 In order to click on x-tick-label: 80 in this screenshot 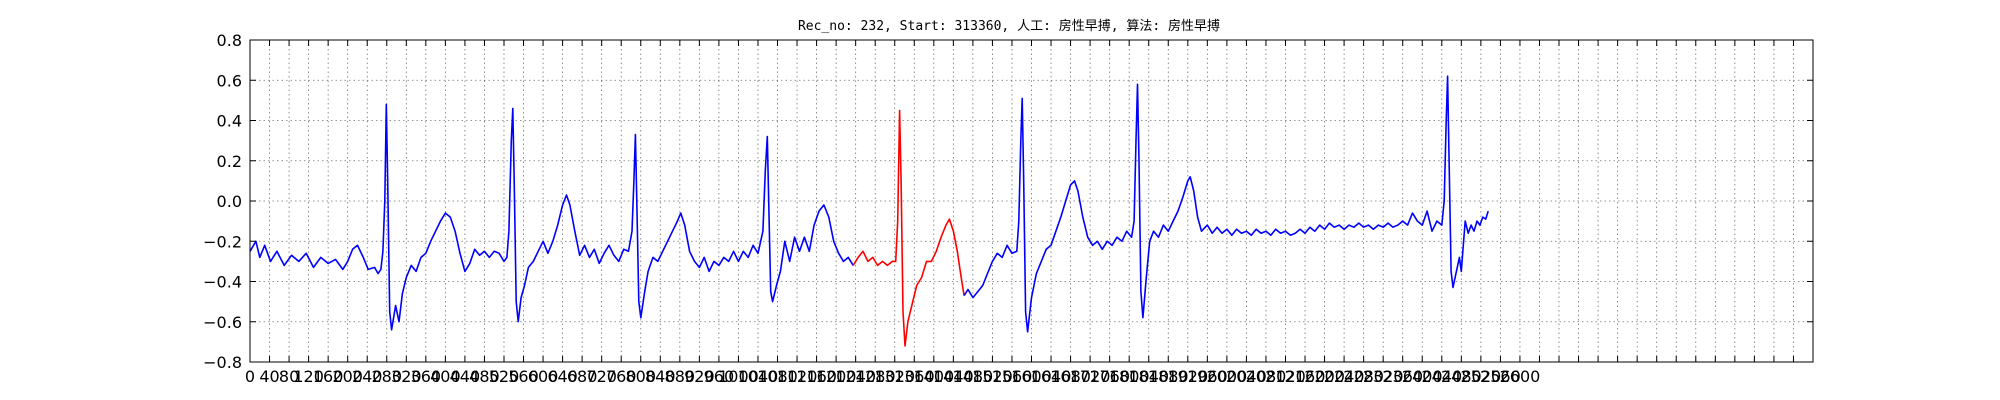, I will do `click(289, 376)`.